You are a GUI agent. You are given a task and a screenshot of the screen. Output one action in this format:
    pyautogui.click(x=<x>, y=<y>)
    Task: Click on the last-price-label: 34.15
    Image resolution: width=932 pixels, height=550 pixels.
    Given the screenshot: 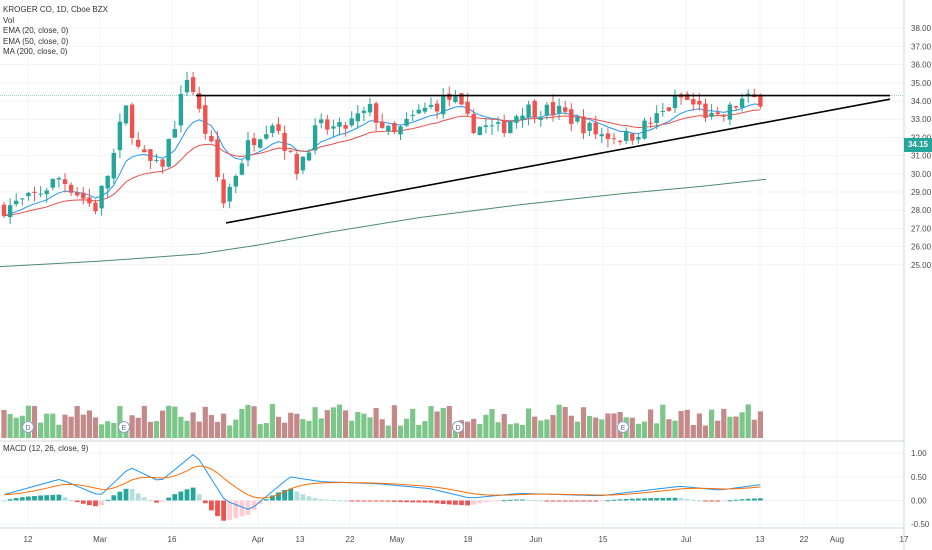 What is the action you would take?
    pyautogui.click(x=918, y=145)
    